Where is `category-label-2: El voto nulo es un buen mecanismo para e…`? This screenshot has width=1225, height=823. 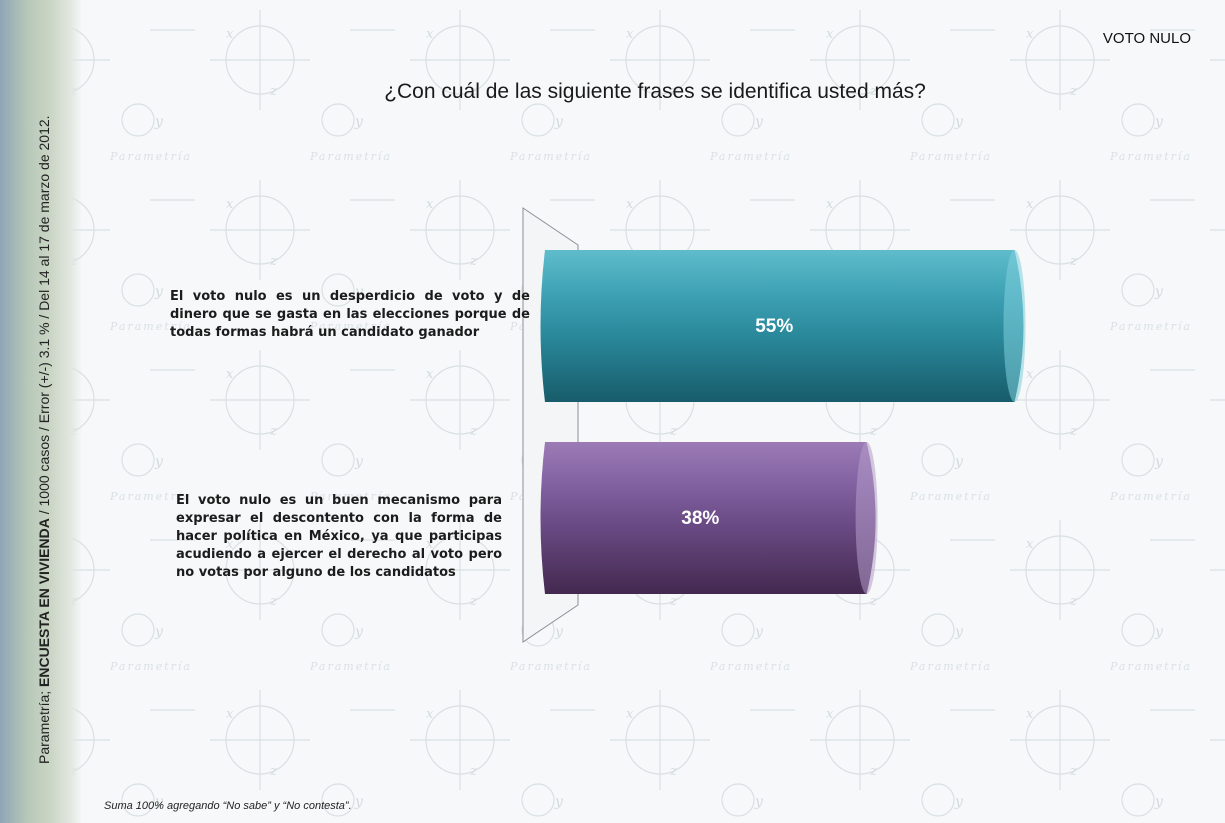 category-label-2: El voto nulo es un buen mecanismo para e… is located at coordinates (339, 536).